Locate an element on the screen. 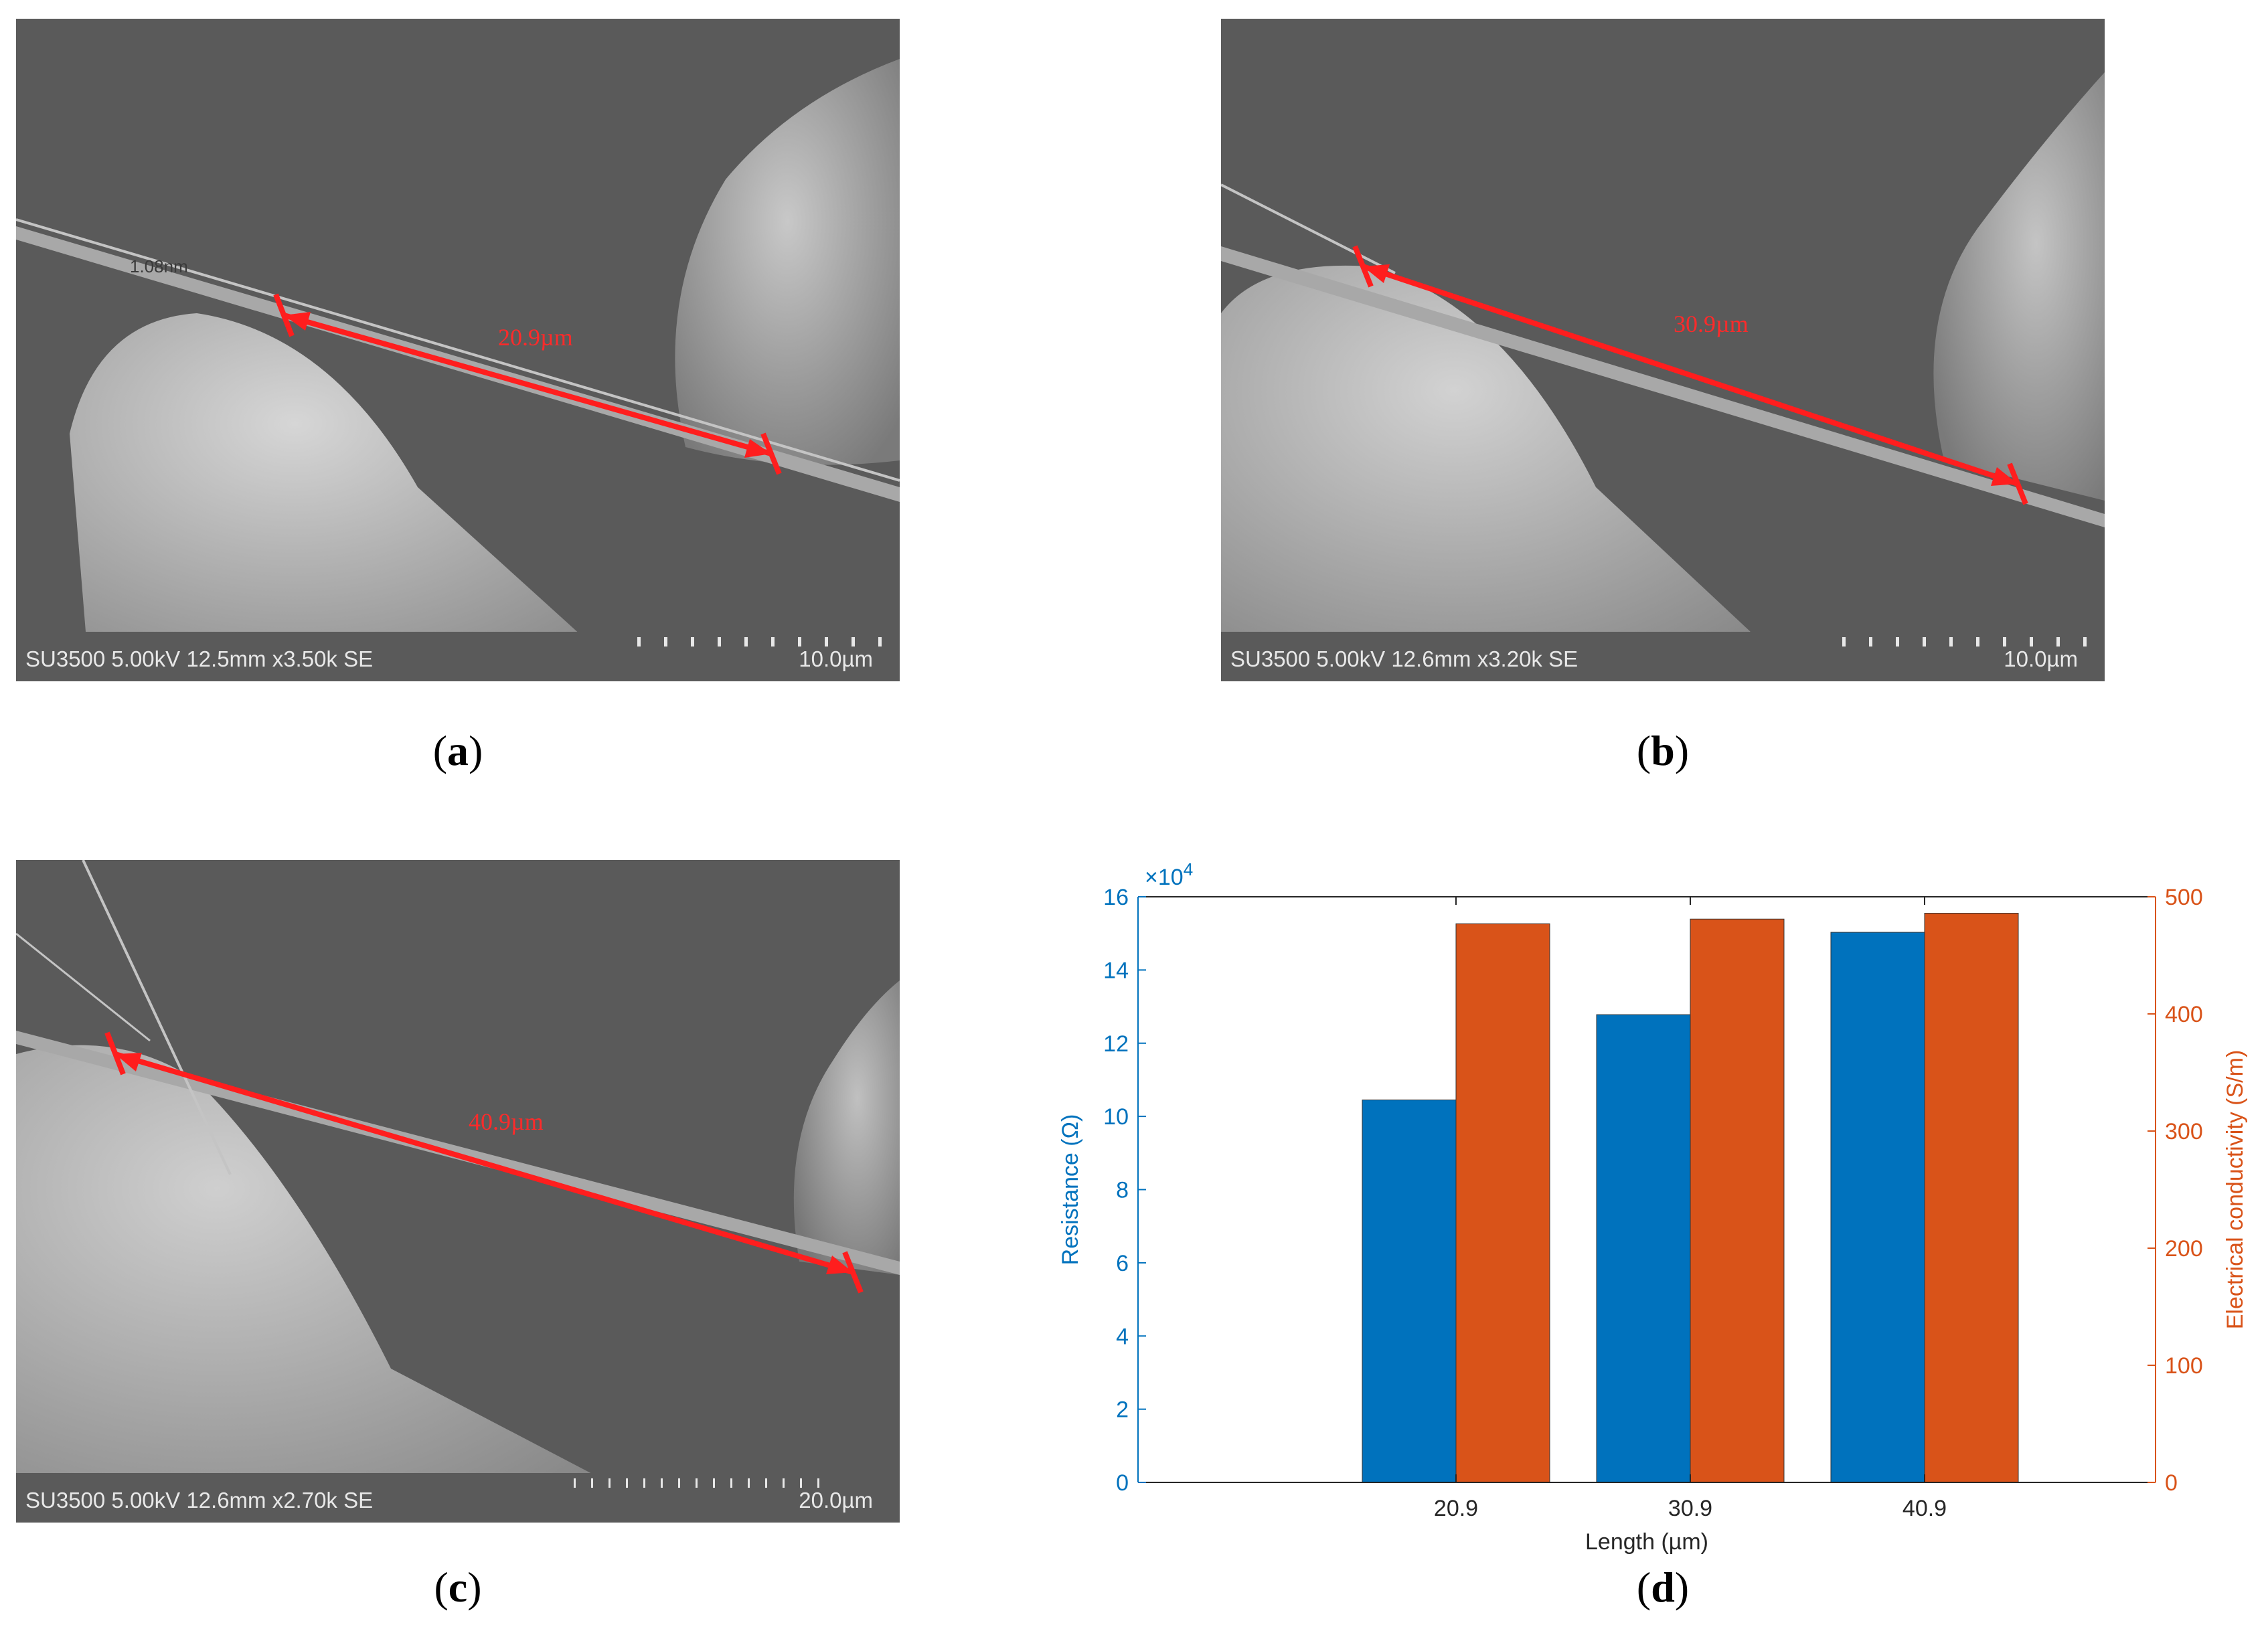 Image resolution: width=2268 pixels, height=1639 pixels. left-tick-label: 16 is located at coordinates (1116, 897).